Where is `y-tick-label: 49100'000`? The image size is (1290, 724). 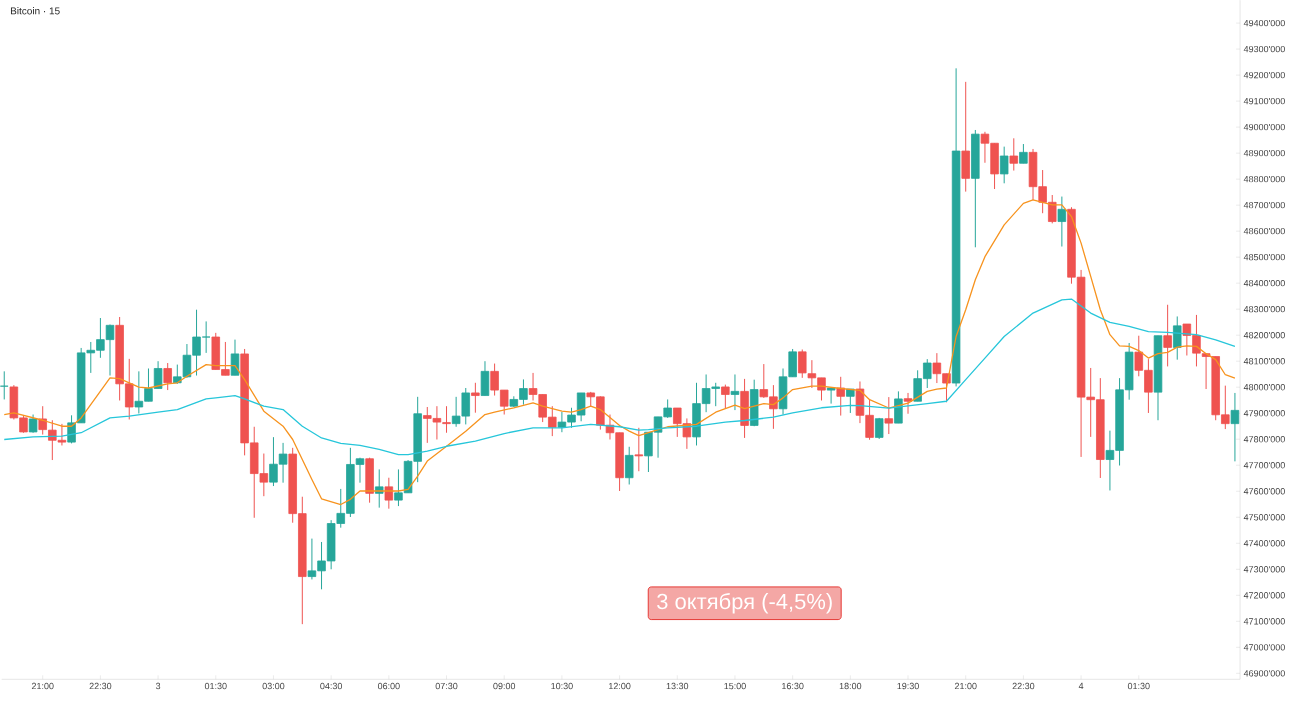 y-tick-label: 49100'000 is located at coordinates (1264, 101).